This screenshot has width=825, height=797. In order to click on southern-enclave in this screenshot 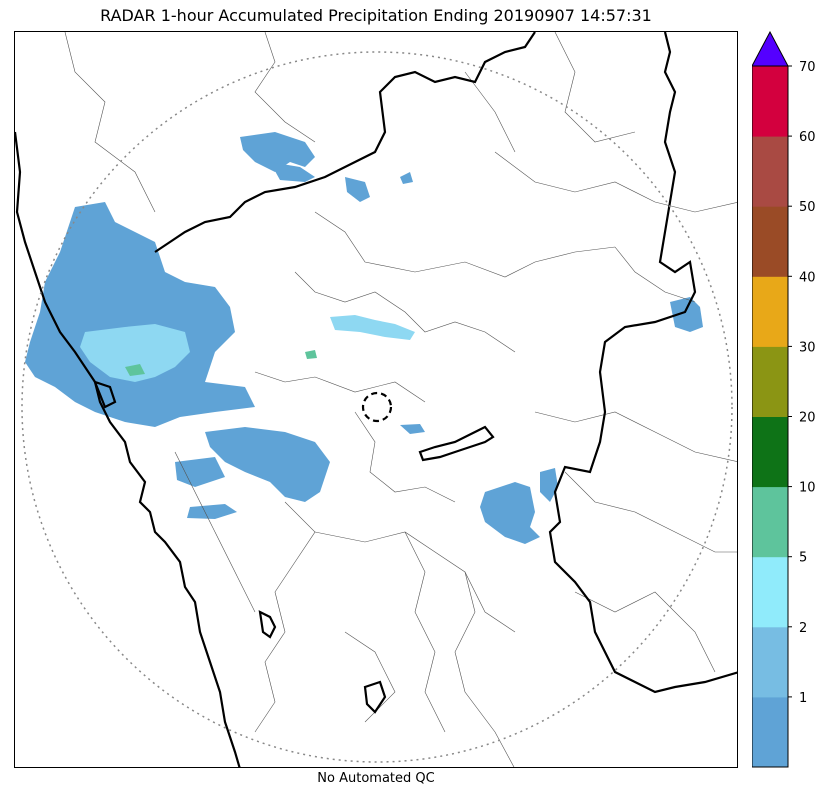, I will do `click(267, 624)`.